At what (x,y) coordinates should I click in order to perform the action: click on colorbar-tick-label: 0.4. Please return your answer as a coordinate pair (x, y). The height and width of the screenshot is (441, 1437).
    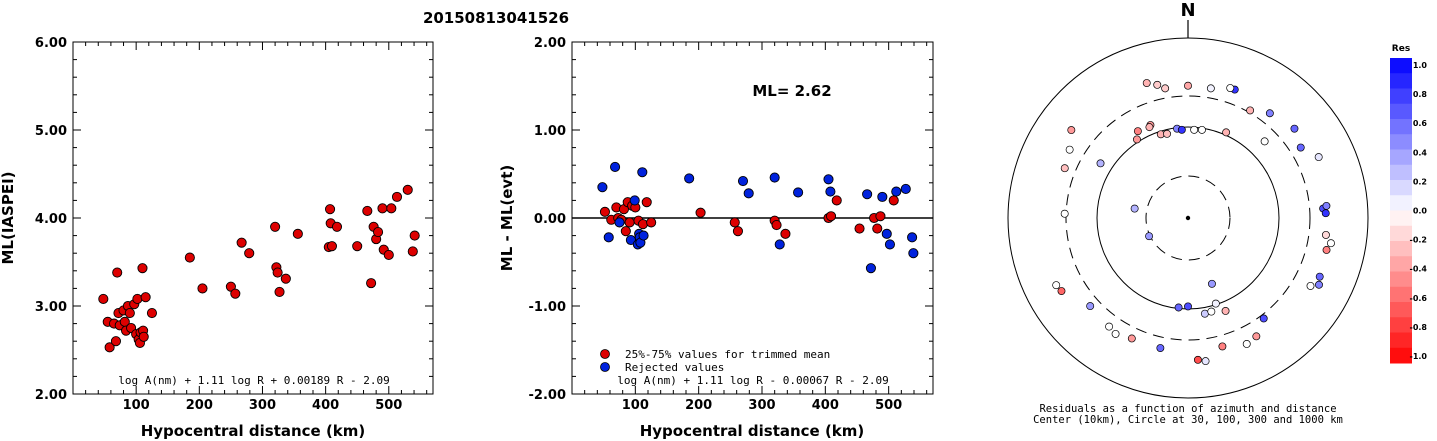
    Looking at the image, I should click on (1420, 152).